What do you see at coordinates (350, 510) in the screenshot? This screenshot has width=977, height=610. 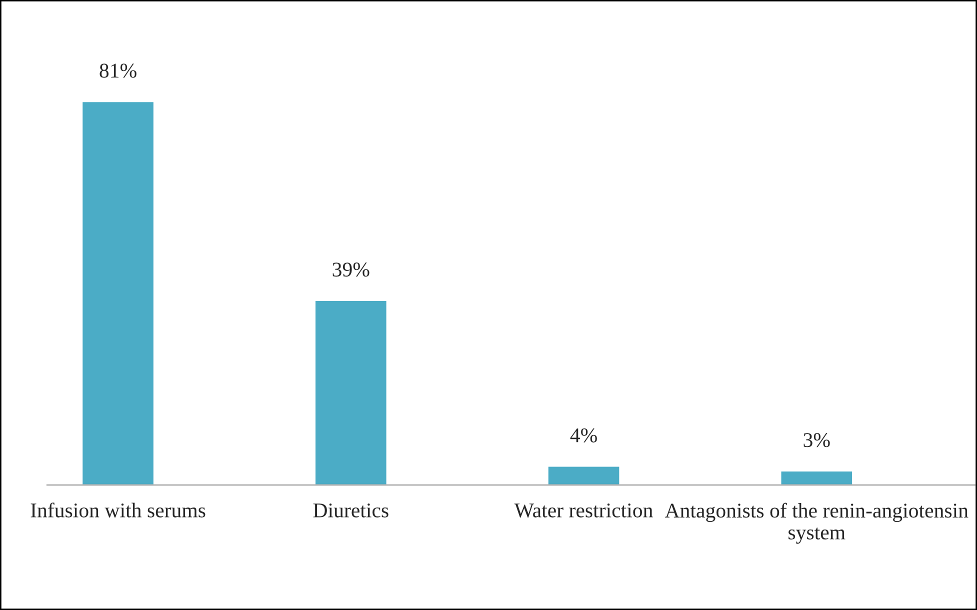 I see `x-tick-label: Diuretics` at bounding box center [350, 510].